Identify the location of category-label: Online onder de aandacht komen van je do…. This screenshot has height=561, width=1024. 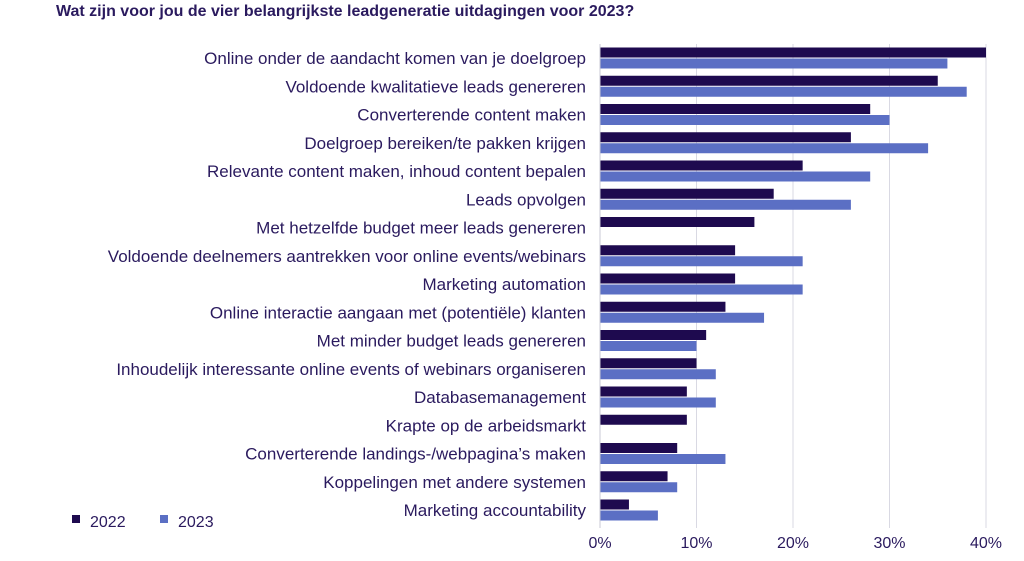
(395, 58).